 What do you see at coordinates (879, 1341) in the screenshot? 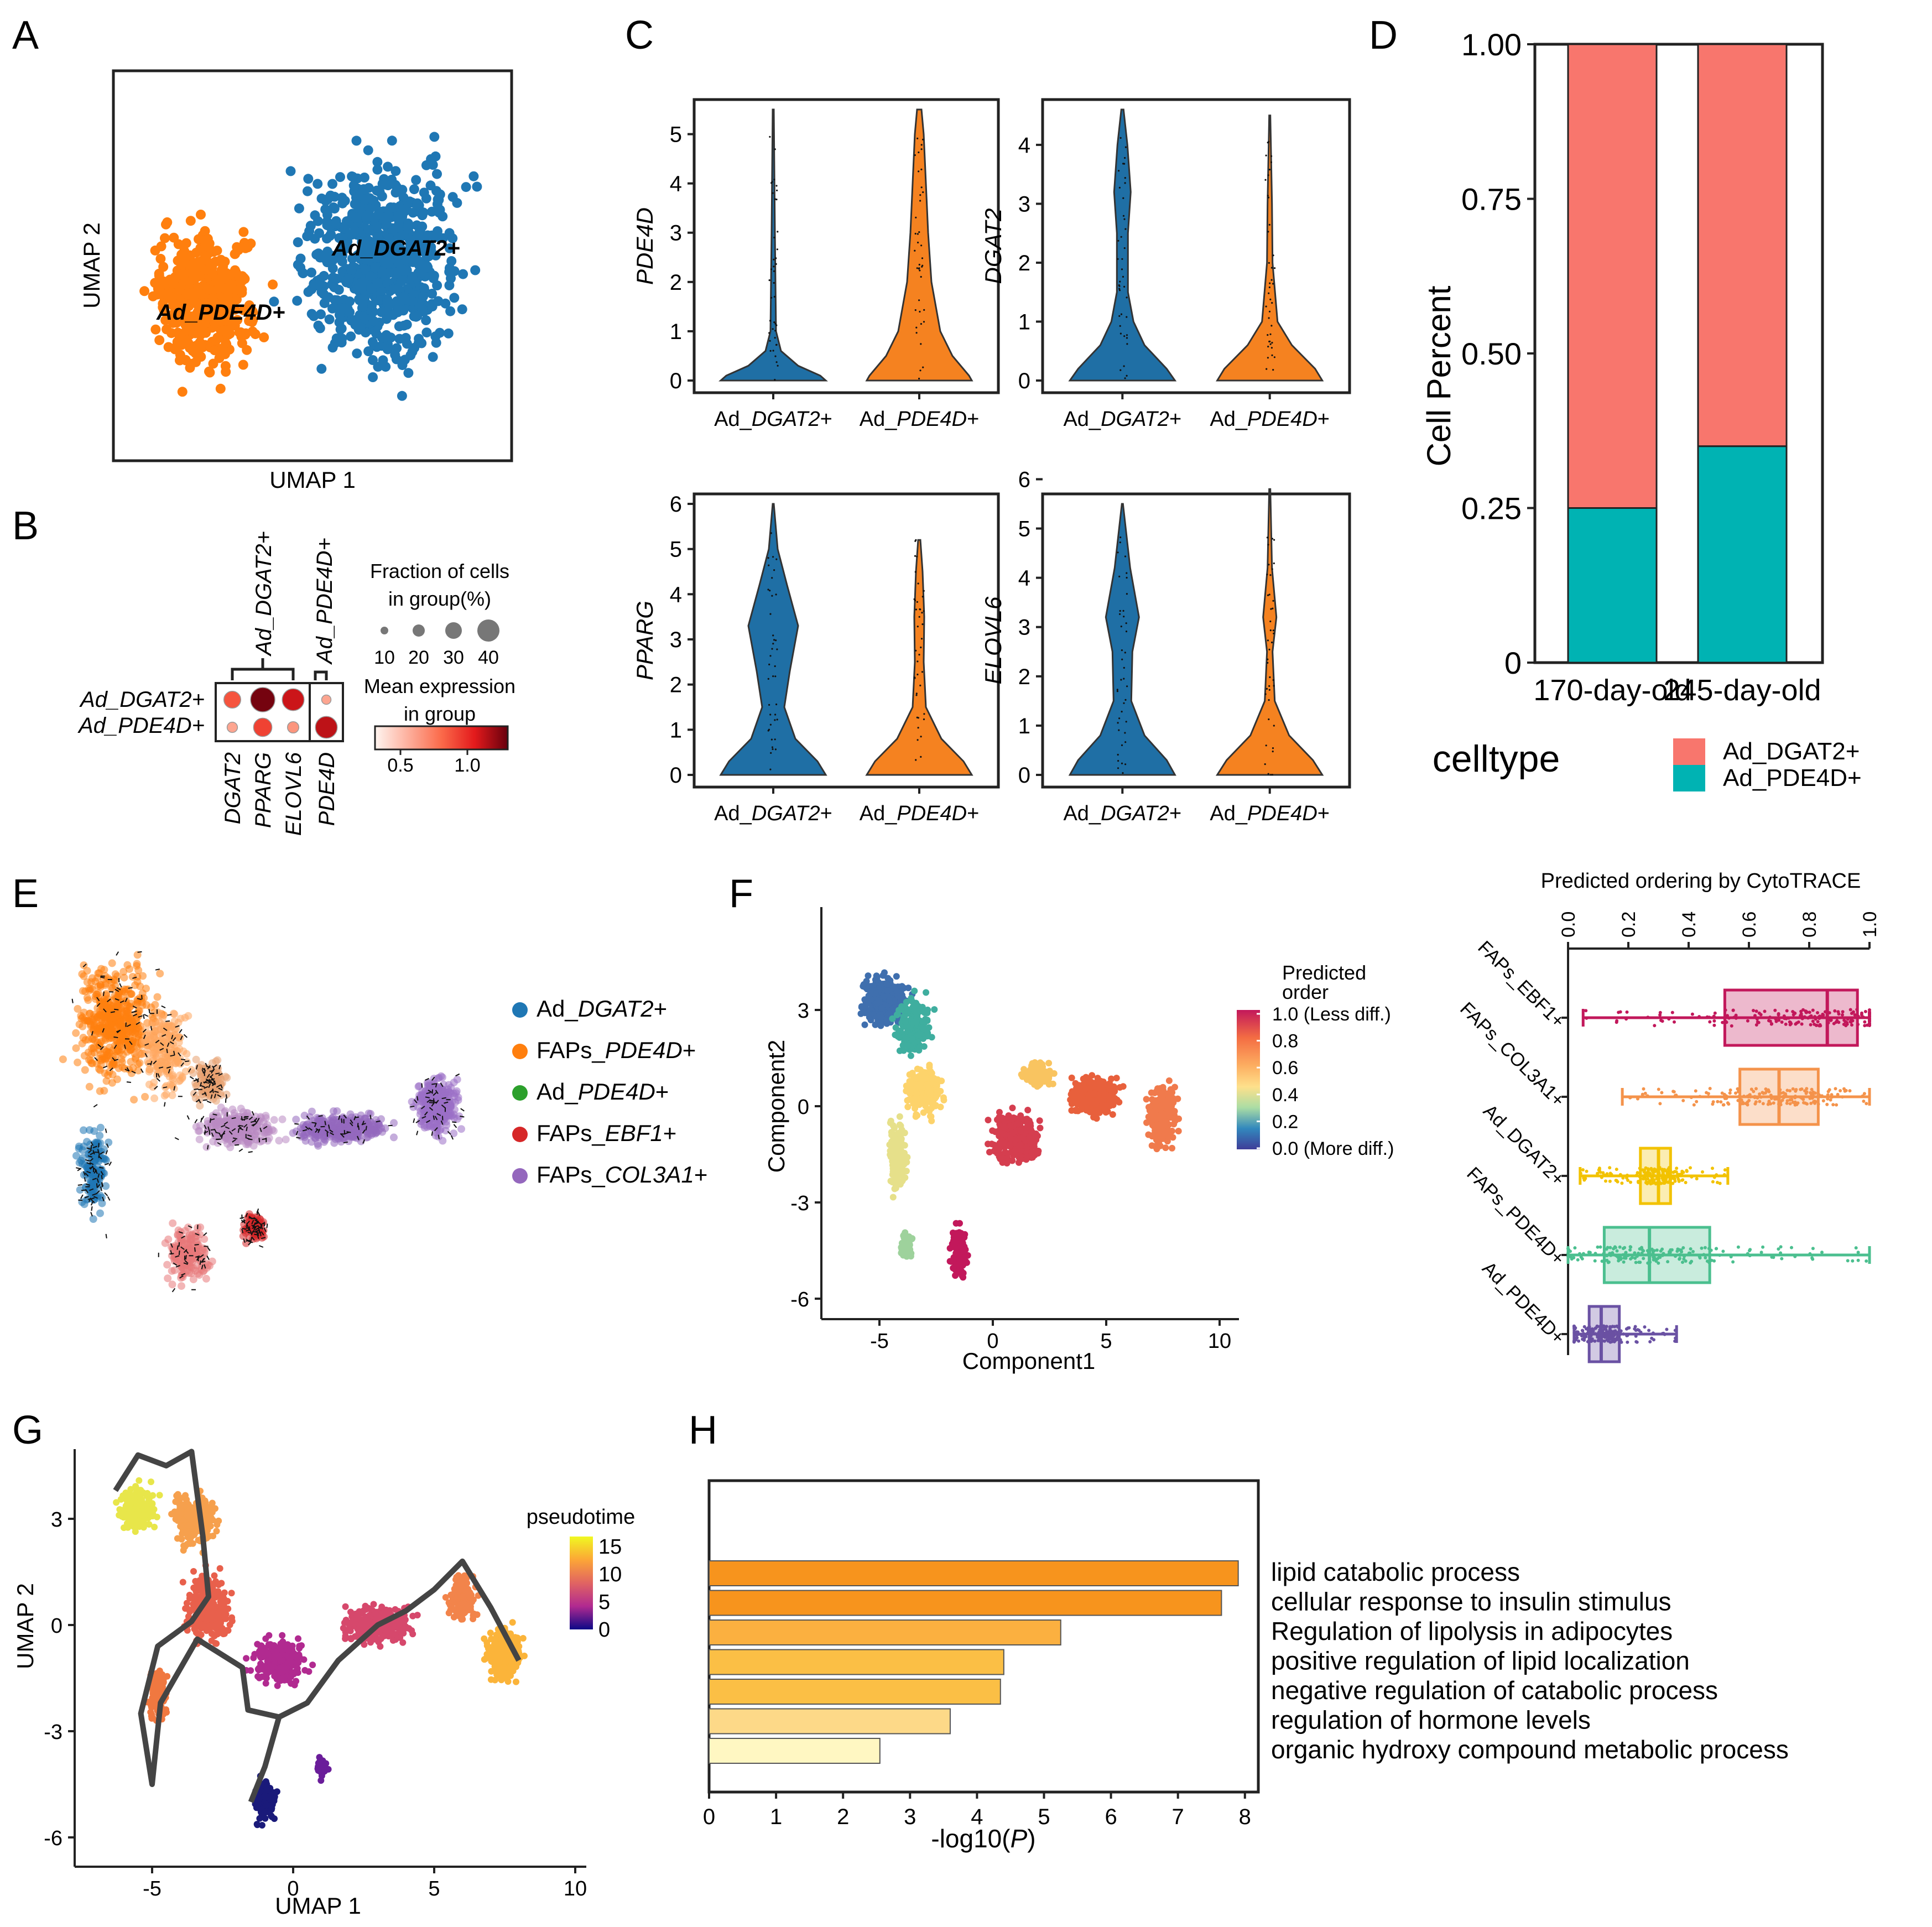
I see `scatter-xtick-label: -5` at bounding box center [879, 1341].